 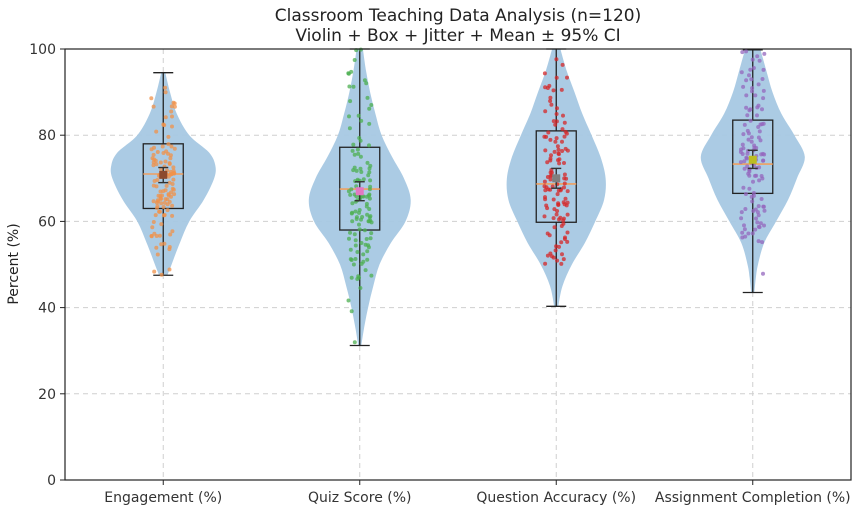 I want to click on y-tick-label: 20, so click(x=47, y=395).